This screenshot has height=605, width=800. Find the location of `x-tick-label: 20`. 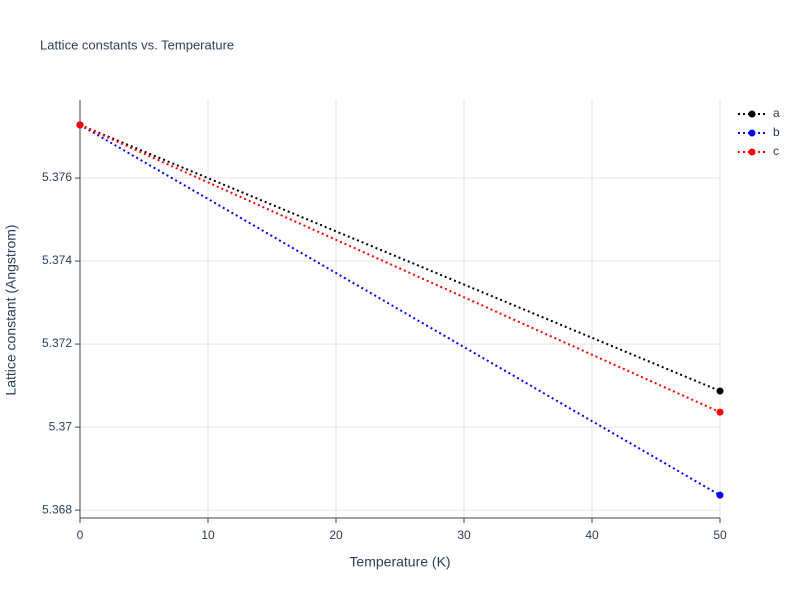

x-tick-label: 20 is located at coordinates (336, 535).